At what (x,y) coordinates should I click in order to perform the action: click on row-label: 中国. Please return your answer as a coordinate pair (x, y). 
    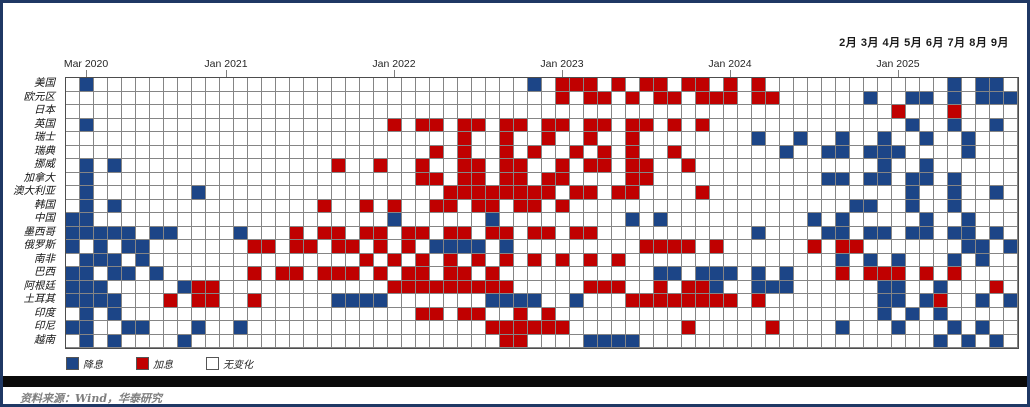
    Looking at the image, I should click on (44, 218).